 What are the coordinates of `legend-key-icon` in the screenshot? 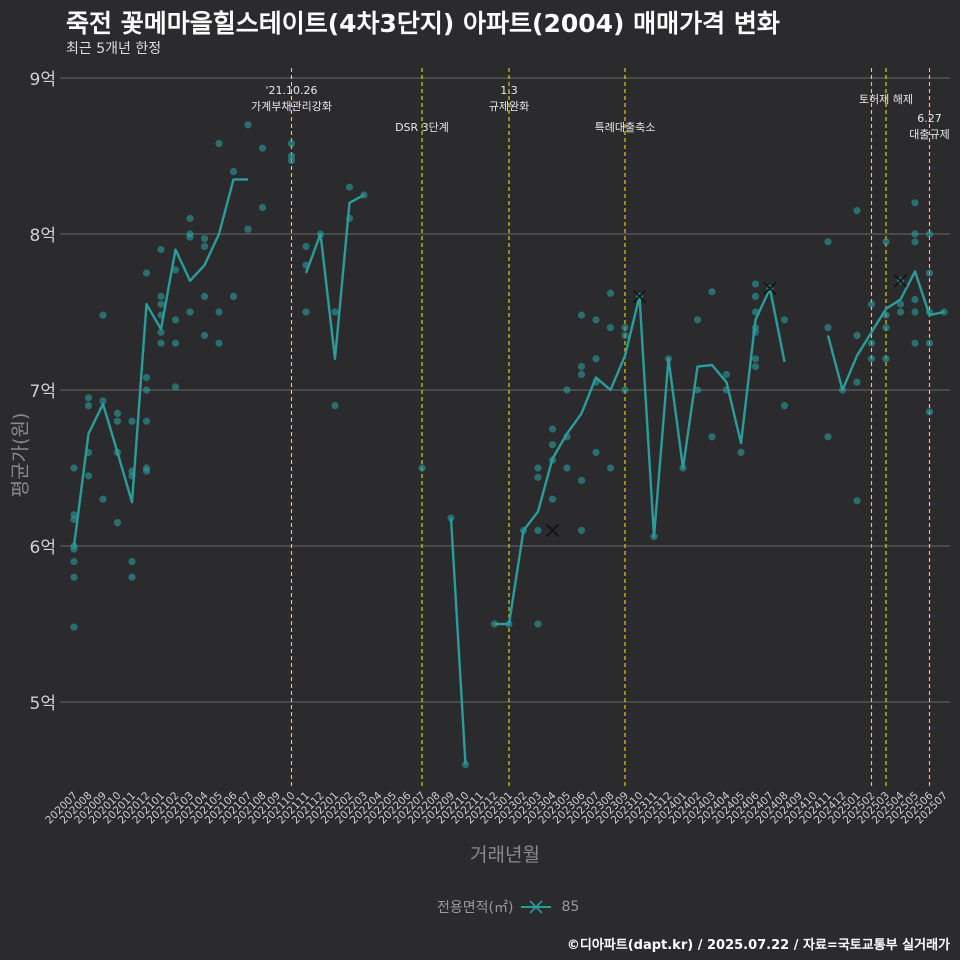 It's located at (536, 907).